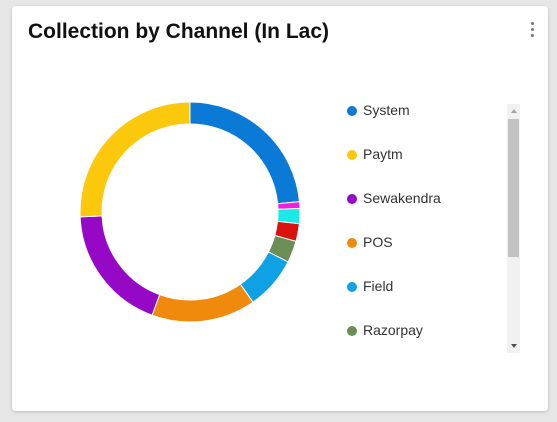  Describe the element at coordinates (120, 265) in the screenshot. I see `donut-slice-sewakendra` at that location.